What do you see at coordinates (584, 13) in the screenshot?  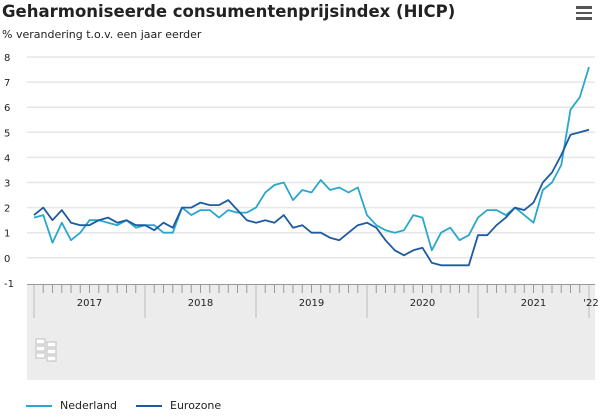 I see `hamburger-menu-icon` at bounding box center [584, 13].